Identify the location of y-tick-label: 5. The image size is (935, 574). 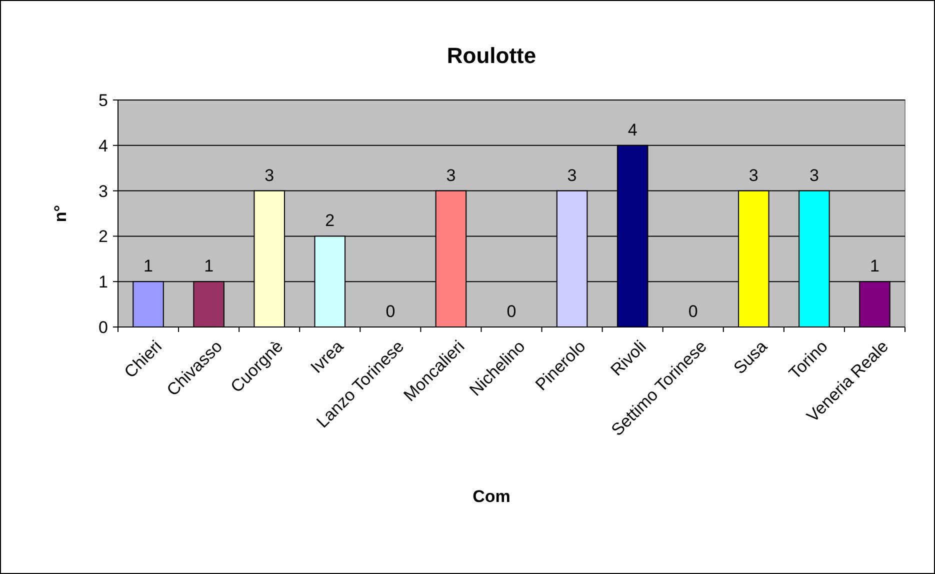
(103, 100).